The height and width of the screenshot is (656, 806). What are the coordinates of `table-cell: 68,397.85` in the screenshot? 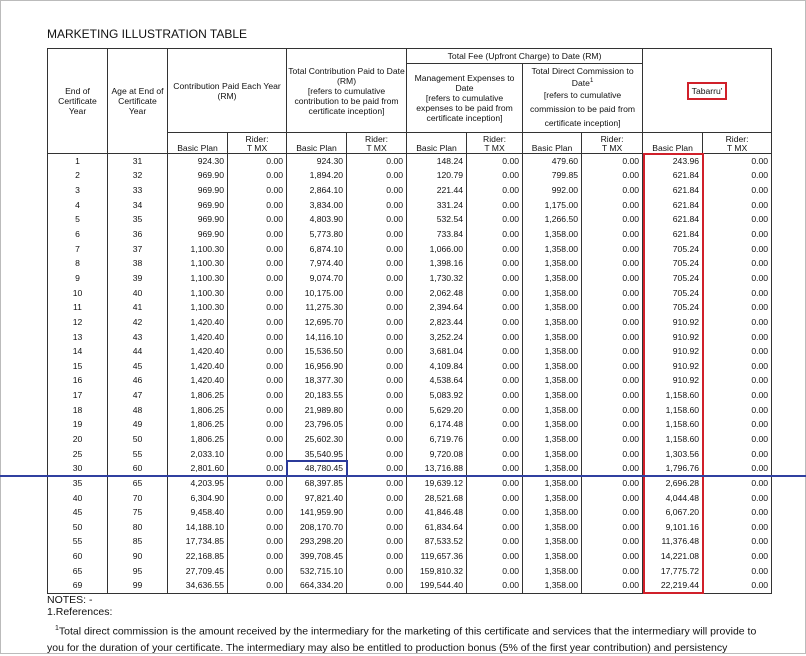 It's located at (317, 483).